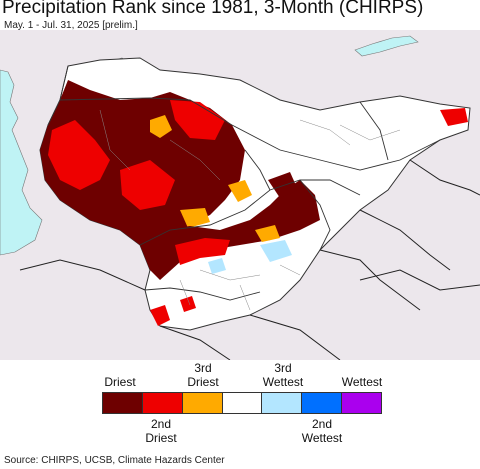 Image resolution: width=480 pixels, height=469 pixels. Describe the element at coordinates (21, 162) in the screenshot. I see `caspian-sea` at that location.